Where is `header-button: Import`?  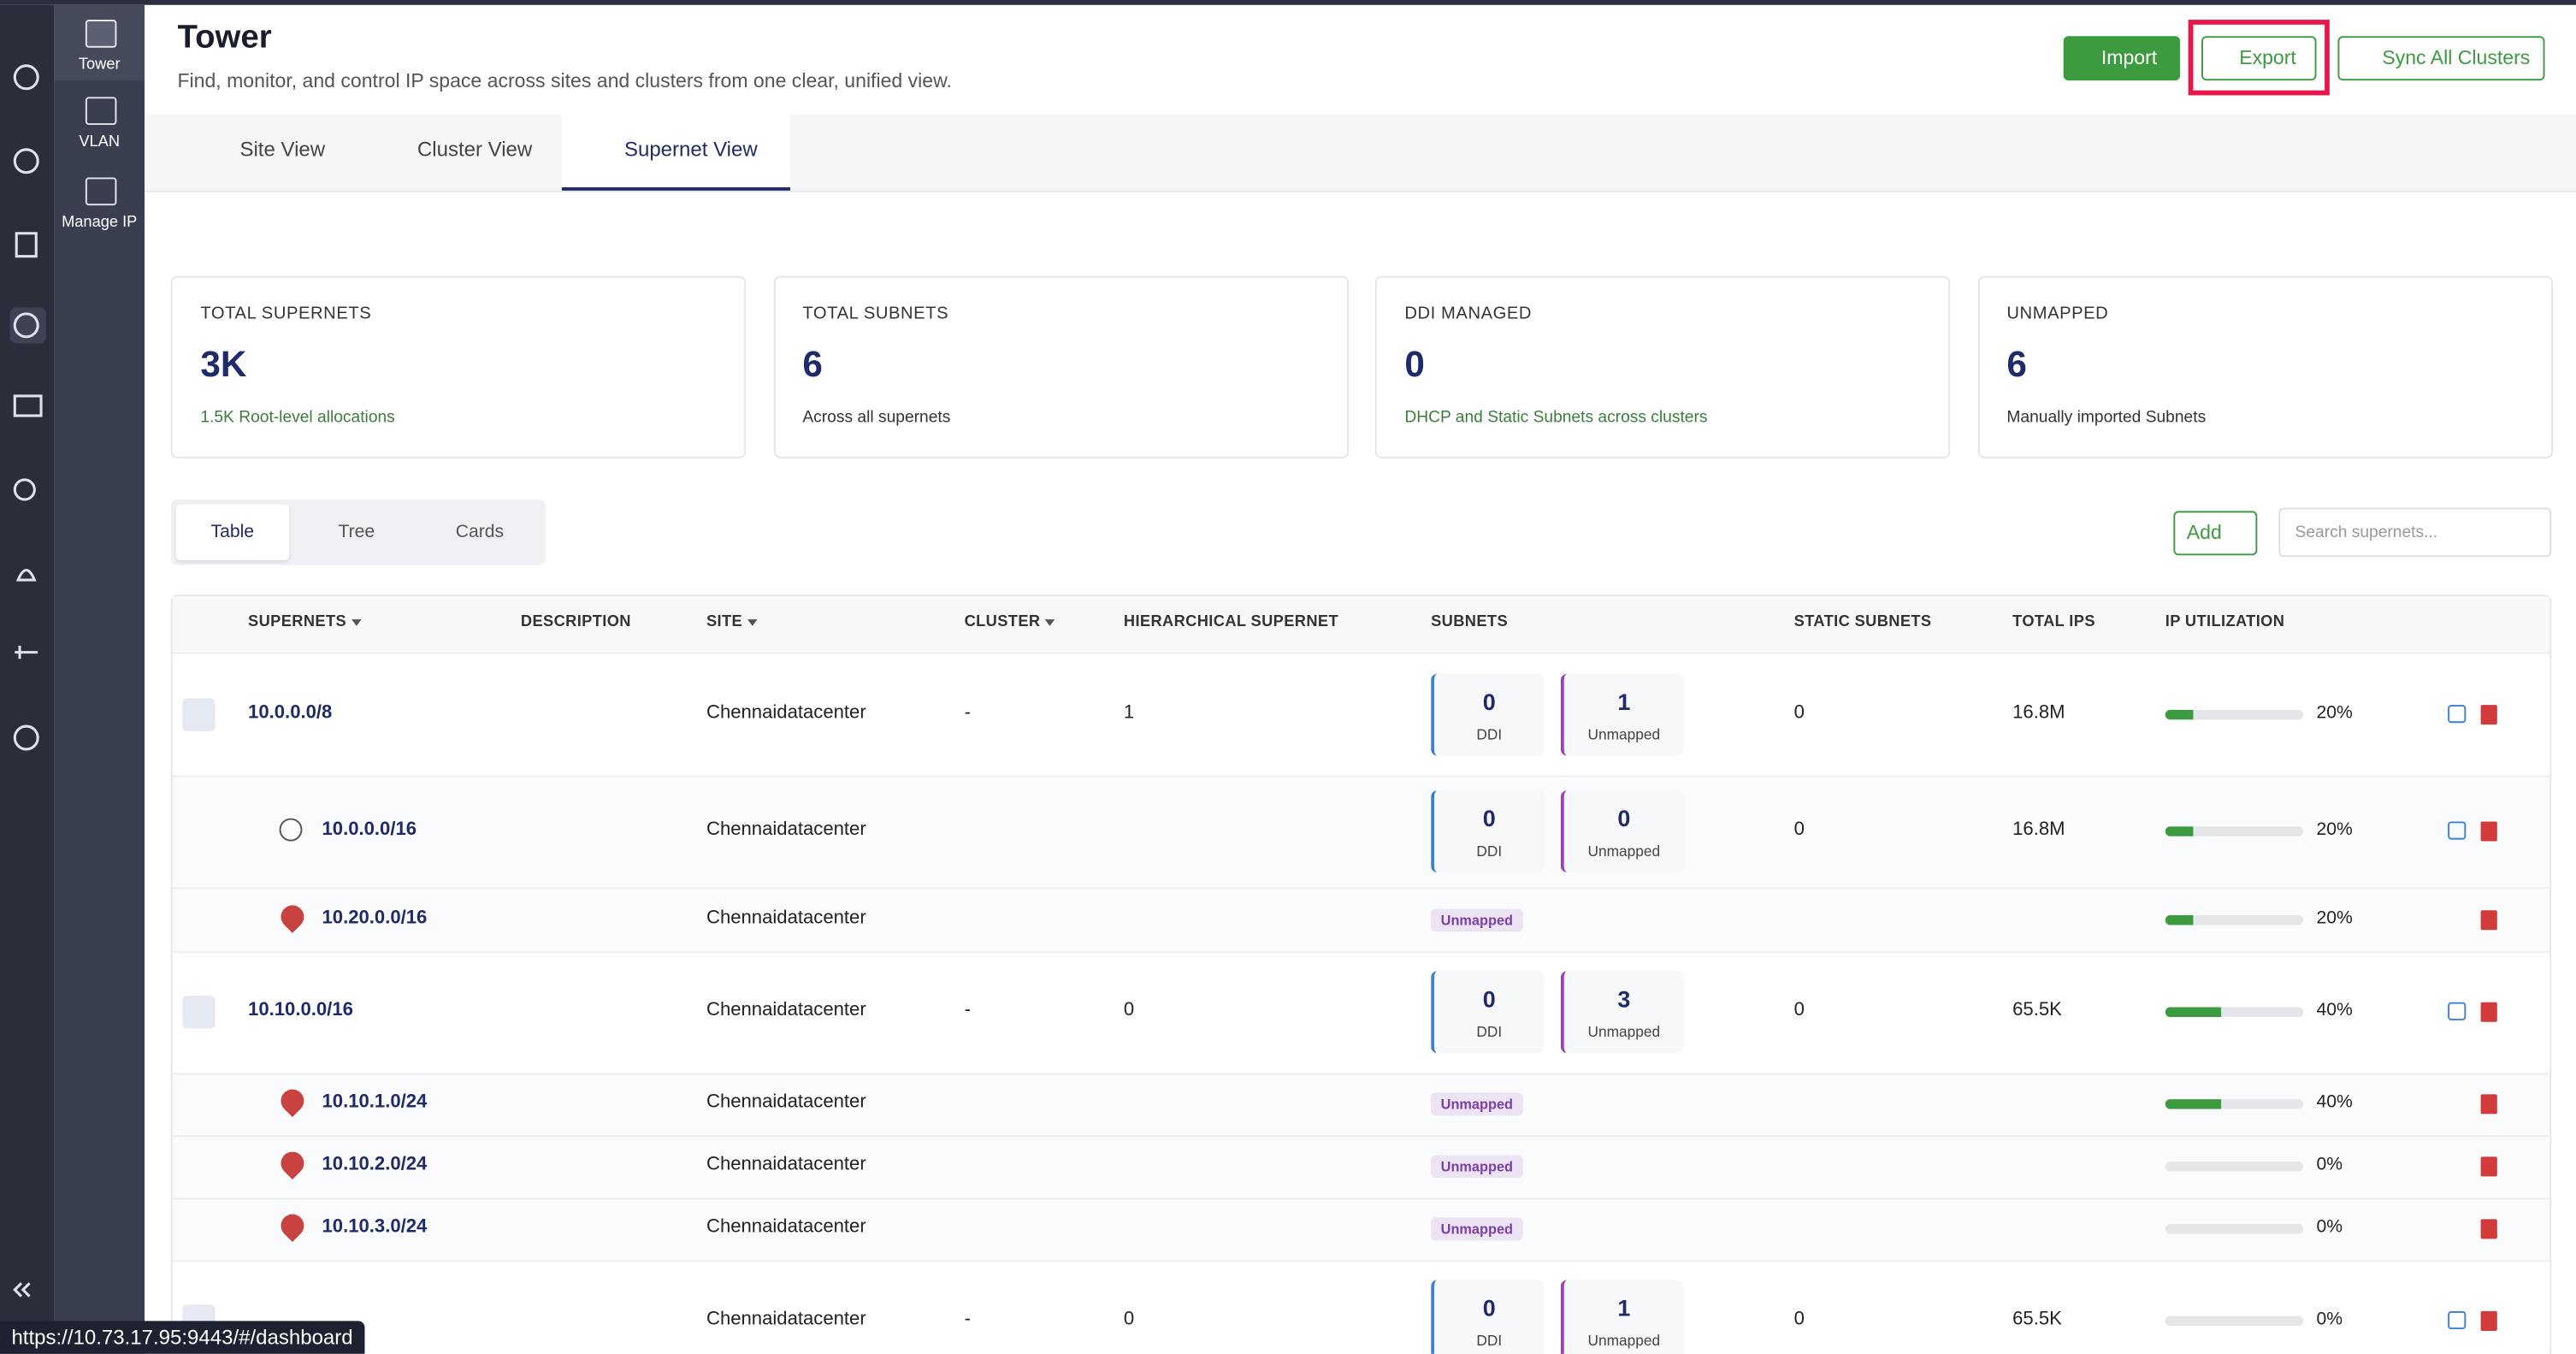 header-button: Import is located at coordinates (2122, 58).